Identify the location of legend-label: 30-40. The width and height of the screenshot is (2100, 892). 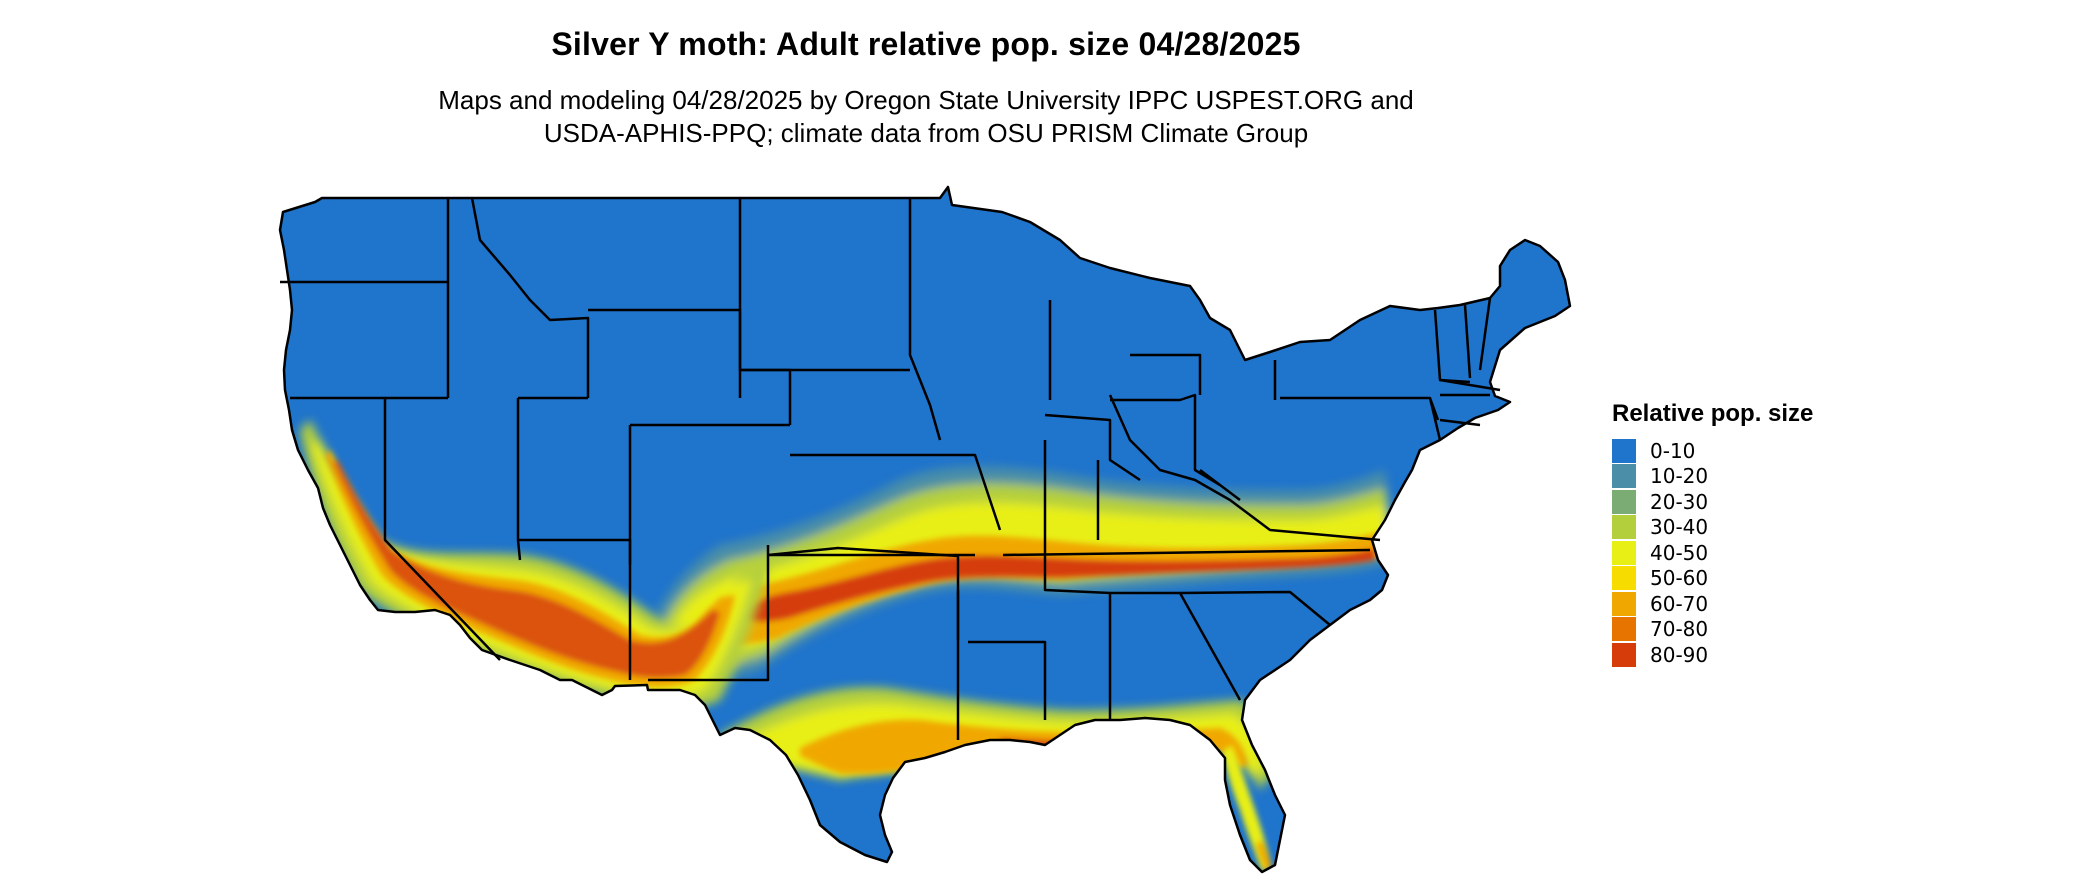
(1679, 527).